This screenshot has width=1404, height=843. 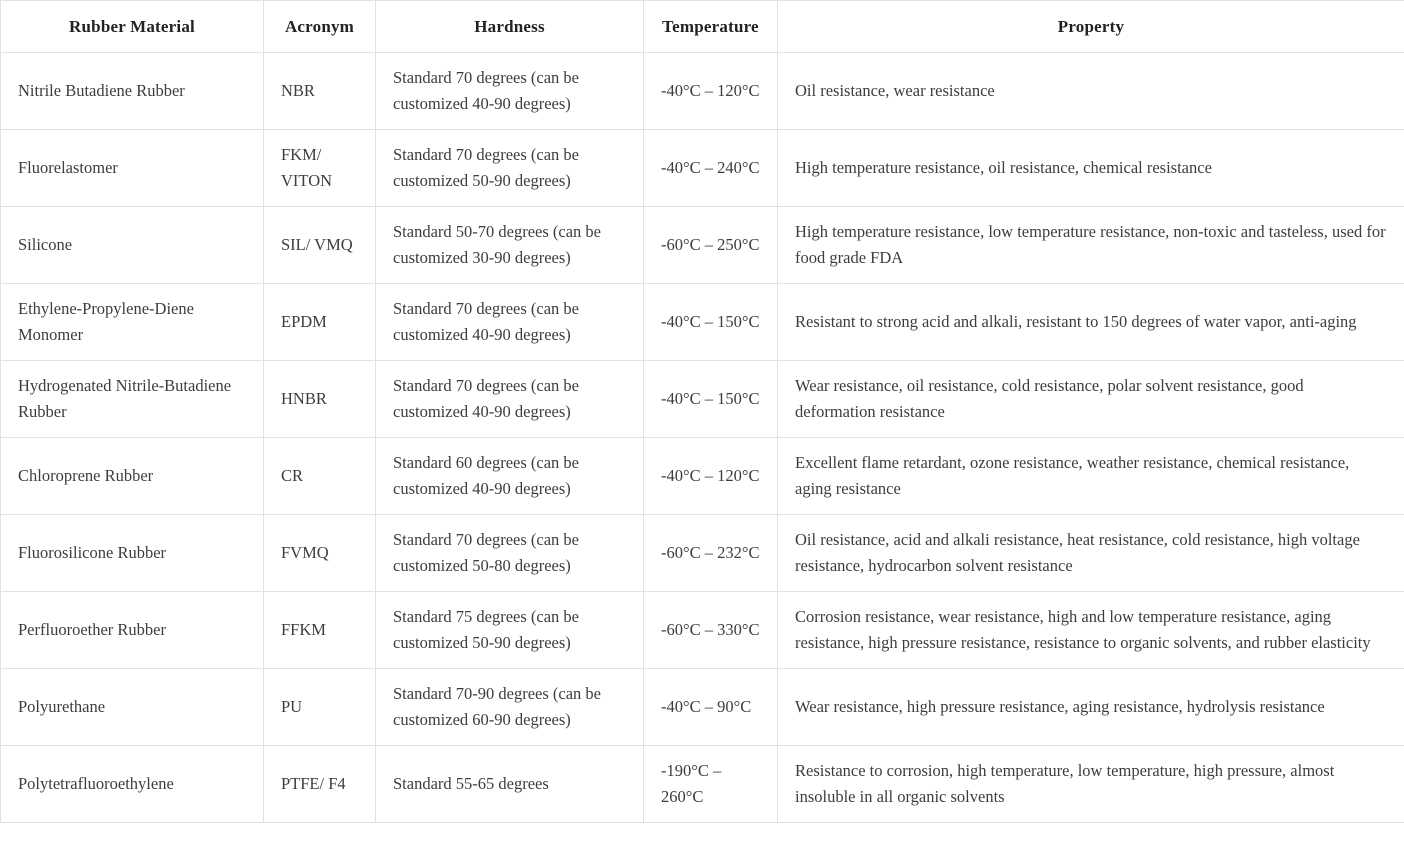 What do you see at coordinates (319, 91) in the screenshot?
I see `acronym-cell: NBR` at bounding box center [319, 91].